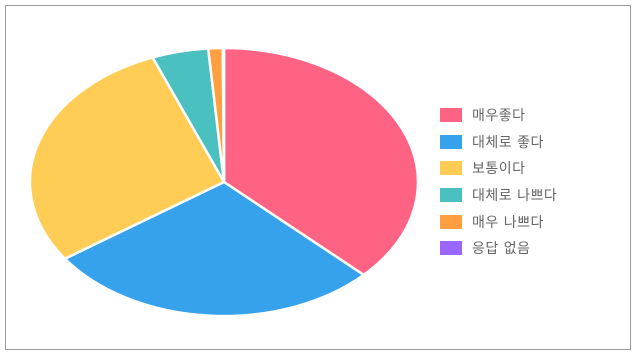 This screenshot has width=636, height=353. I want to click on legend-label: 응답 없음, so click(501, 249).